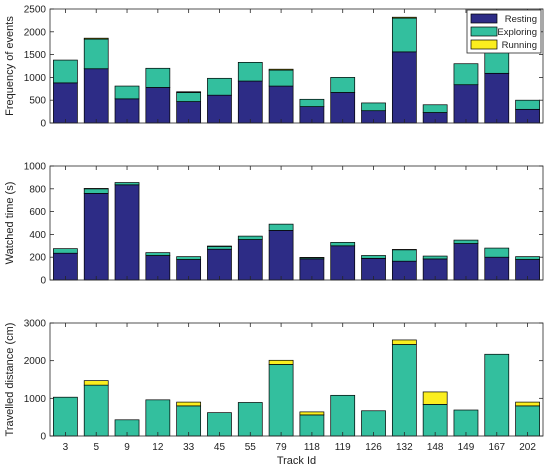 This screenshot has width=550, height=473. What do you see at coordinates (35, 324) in the screenshot?
I see `y-tick-label: 3000` at bounding box center [35, 324].